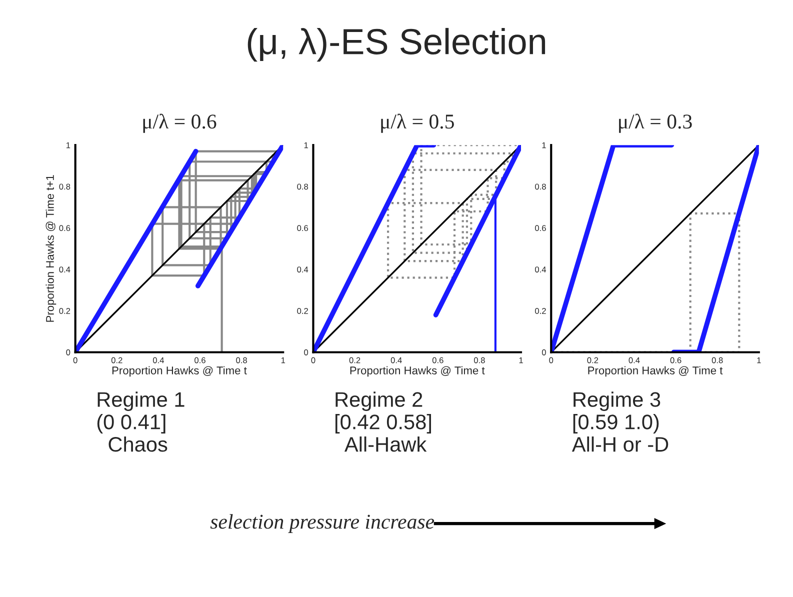 This screenshot has width=793, height=597. Describe the element at coordinates (620, 422) in the screenshot. I see `text: Regime 3 [0.59 1.0) All-H or -D` at that location.